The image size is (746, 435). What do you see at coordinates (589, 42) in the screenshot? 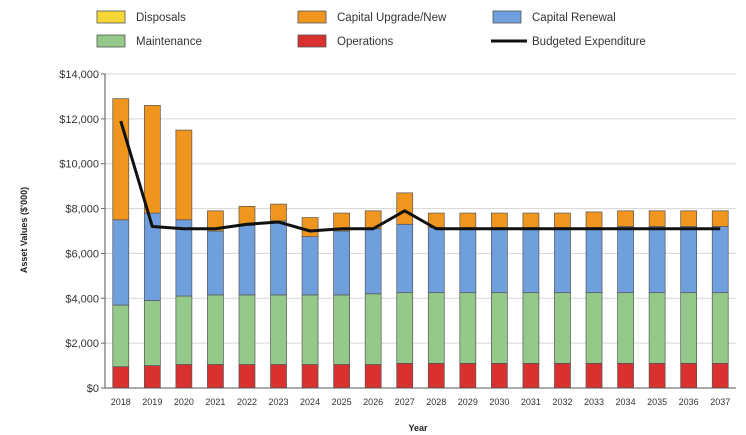
I see `legend-label: Budgeted Expenditure` at bounding box center [589, 42].